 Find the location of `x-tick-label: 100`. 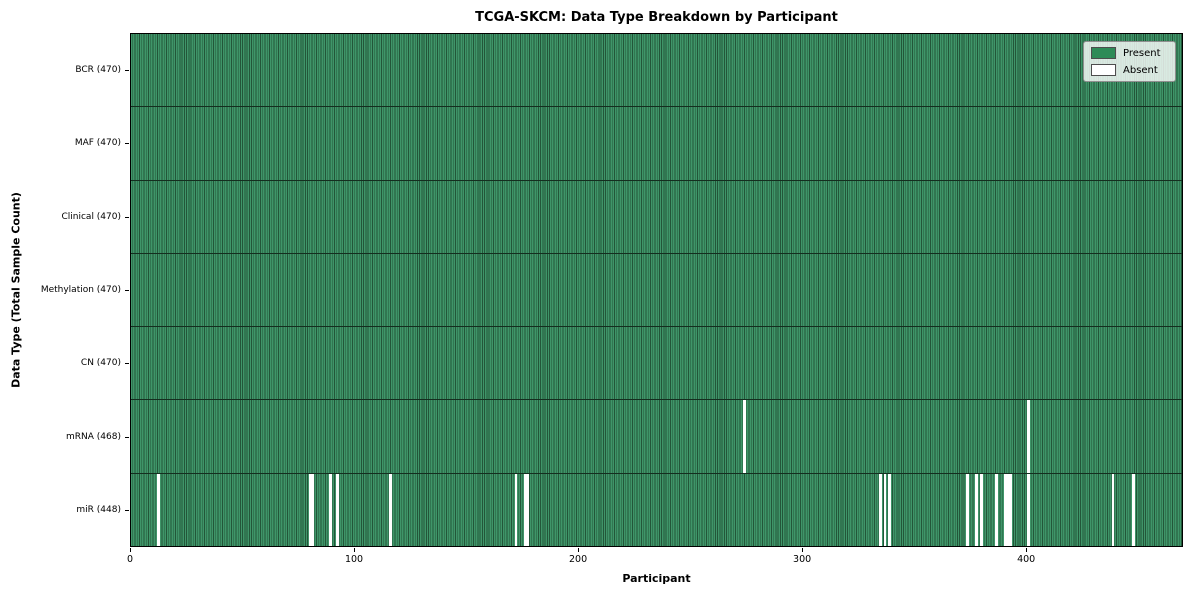

x-tick-label: 100 is located at coordinates (354, 559).